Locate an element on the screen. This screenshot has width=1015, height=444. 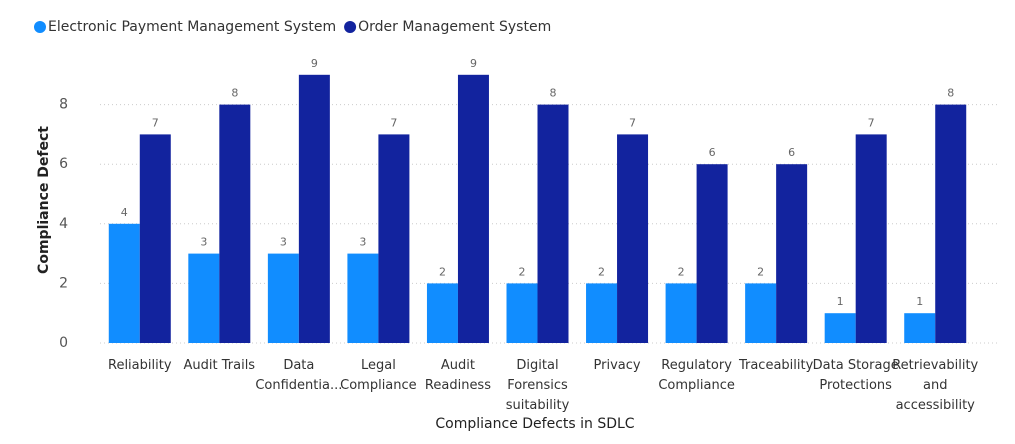
y-tick-label: 2 is located at coordinates (63, 283).